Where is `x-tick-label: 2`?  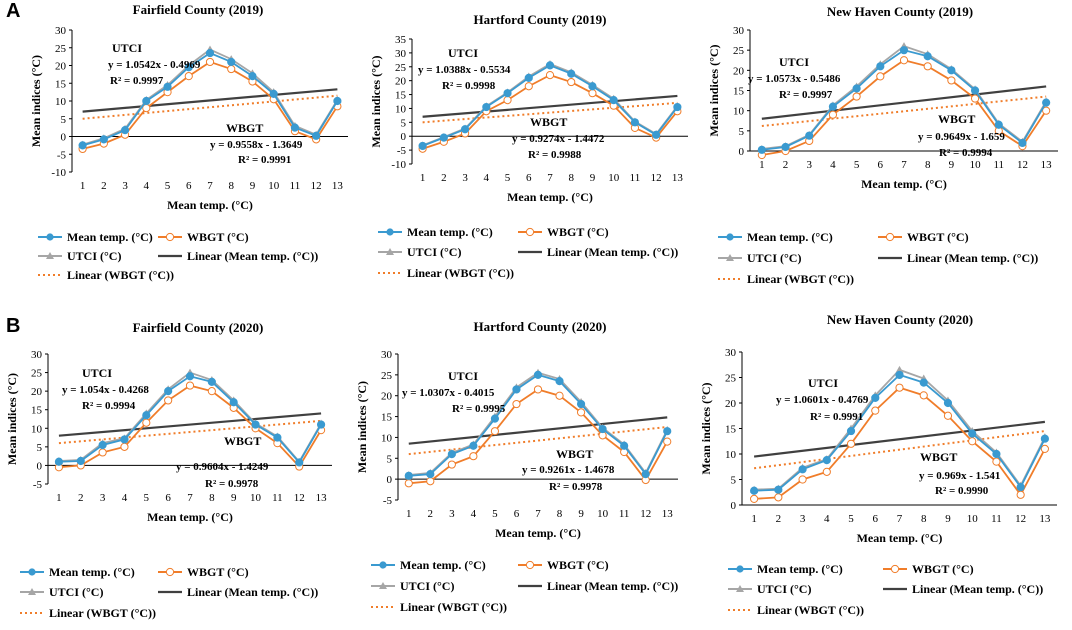
x-tick-label: 2 is located at coordinates (786, 165).